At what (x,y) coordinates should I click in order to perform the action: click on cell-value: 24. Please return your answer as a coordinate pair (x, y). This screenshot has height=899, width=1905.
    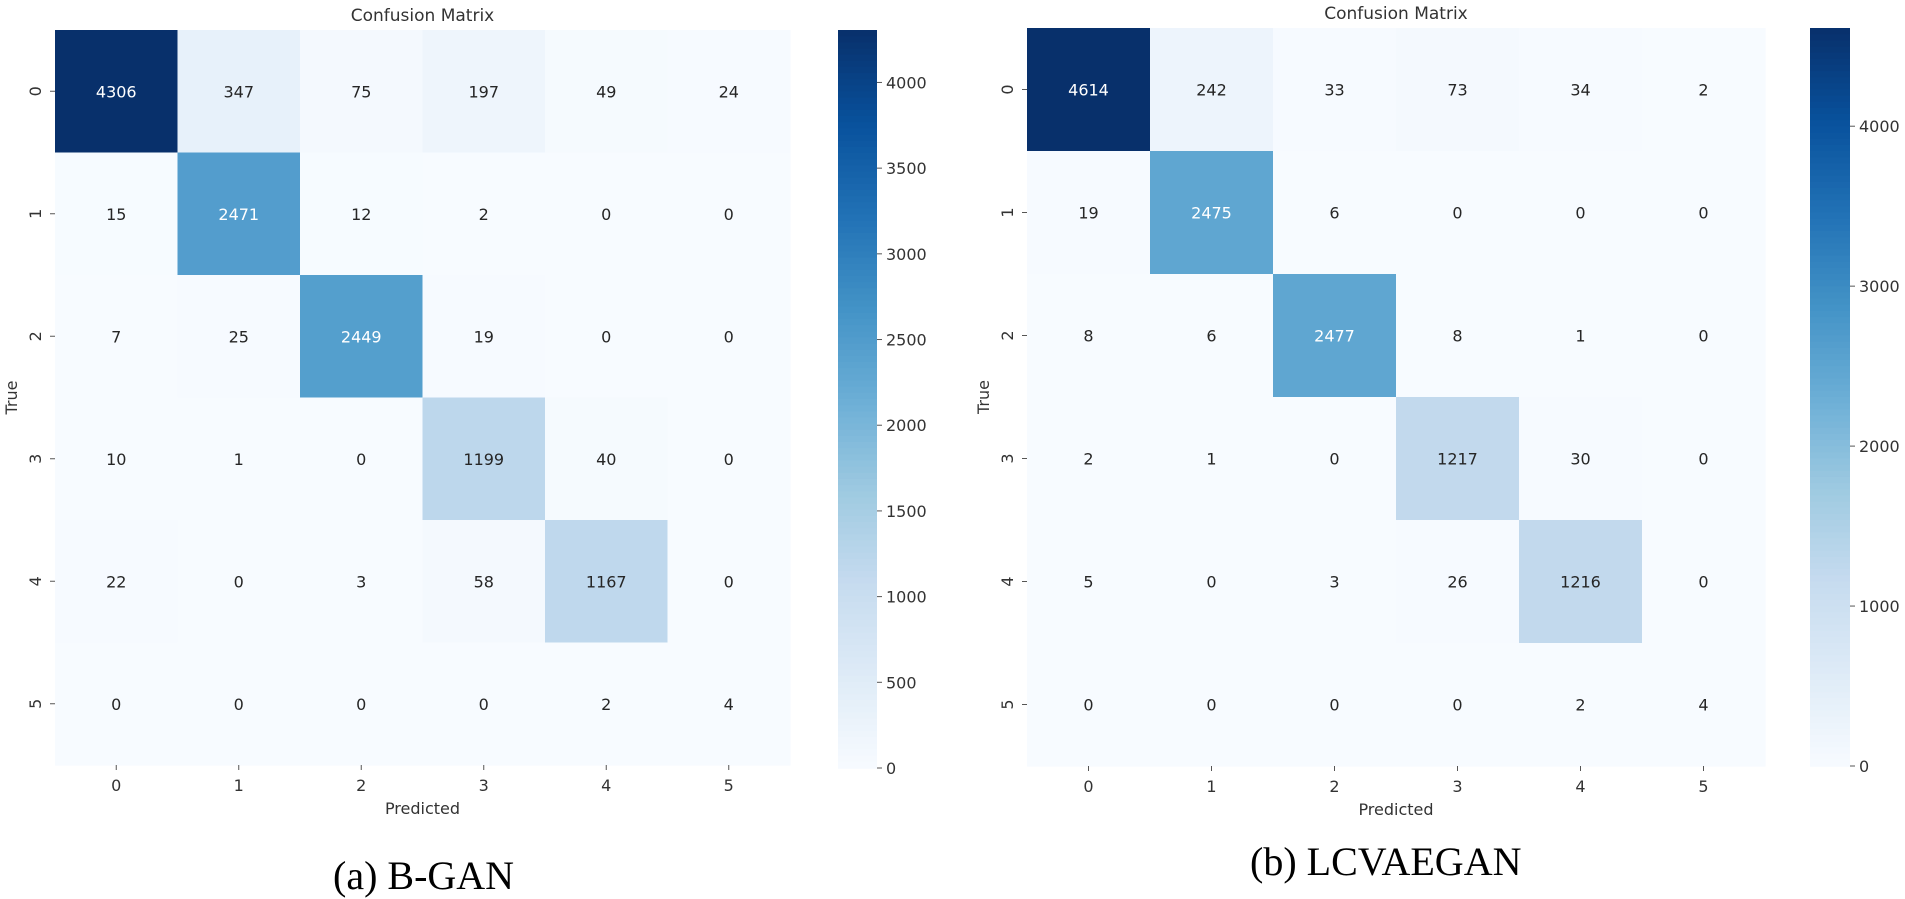
    Looking at the image, I should click on (729, 91).